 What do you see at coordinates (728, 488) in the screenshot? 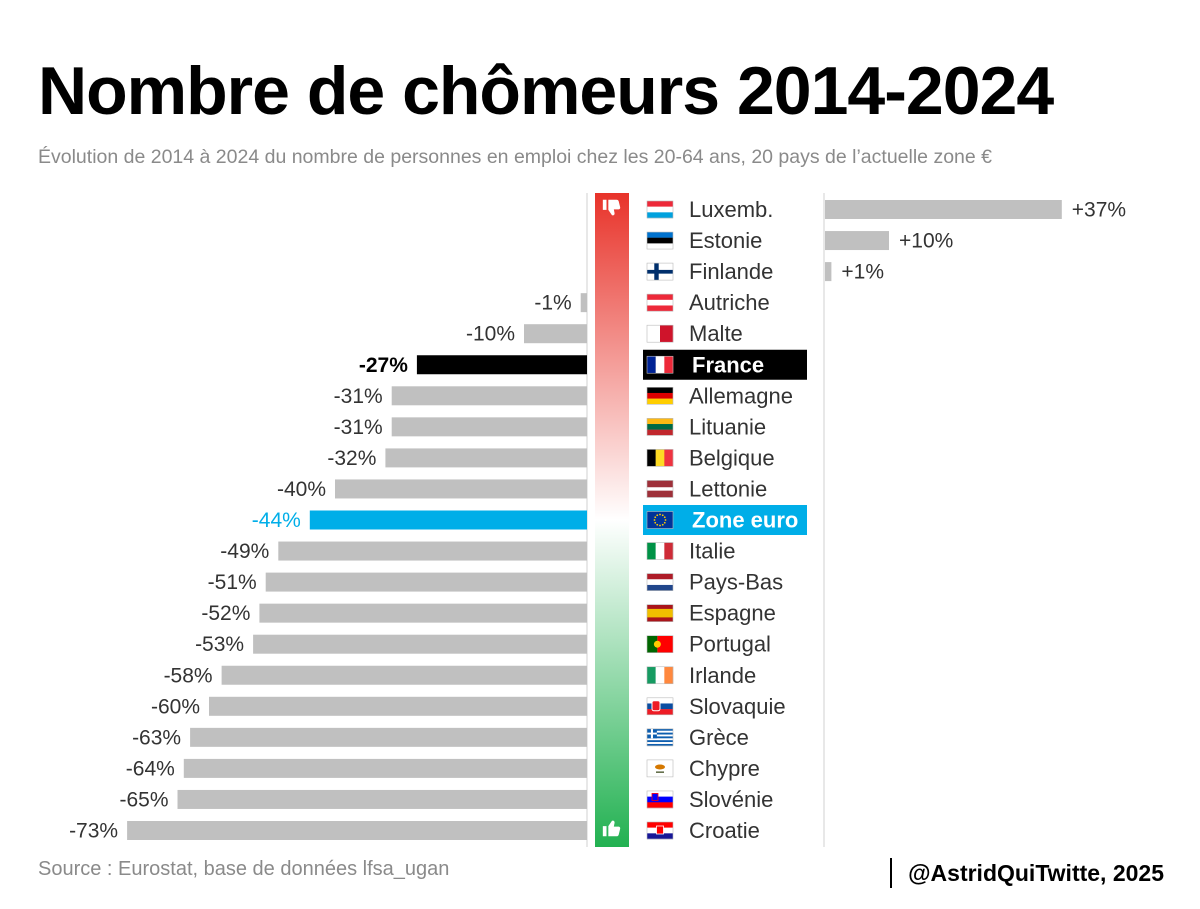
I see `country-label: Lettonie` at bounding box center [728, 488].